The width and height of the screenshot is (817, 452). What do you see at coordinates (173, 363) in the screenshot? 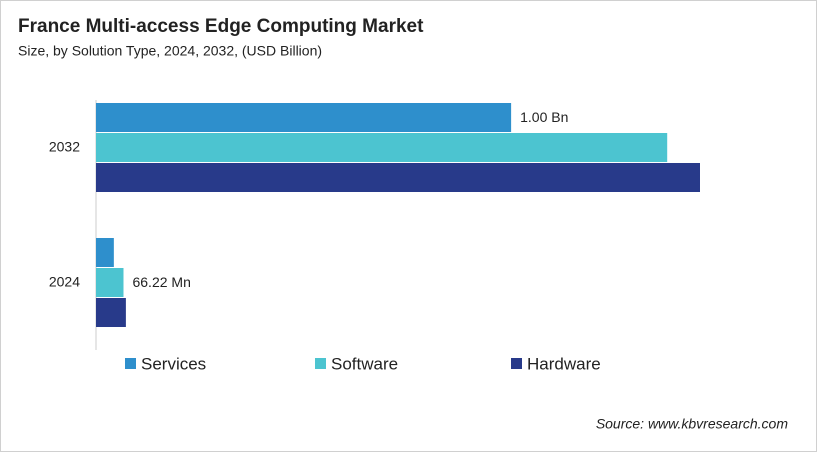
I see `legend-label: Services` at bounding box center [173, 363].